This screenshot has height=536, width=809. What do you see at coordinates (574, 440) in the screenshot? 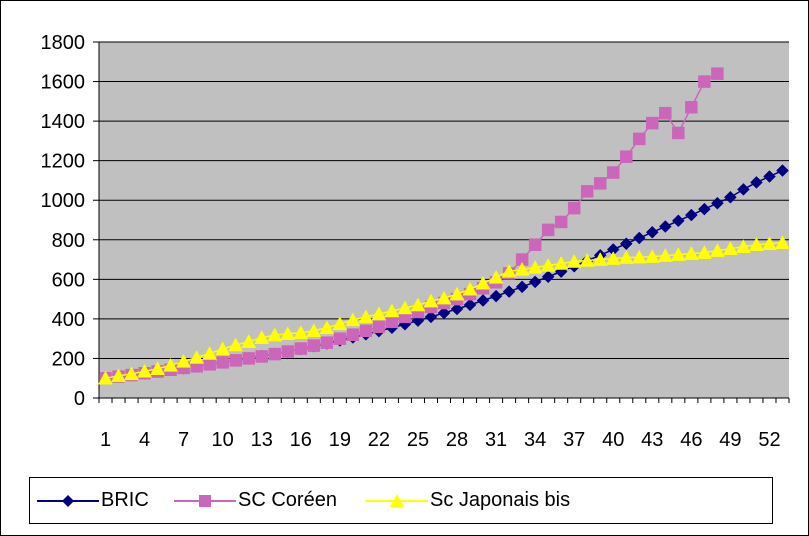
I see `x-tick-label: 37` at bounding box center [574, 440].